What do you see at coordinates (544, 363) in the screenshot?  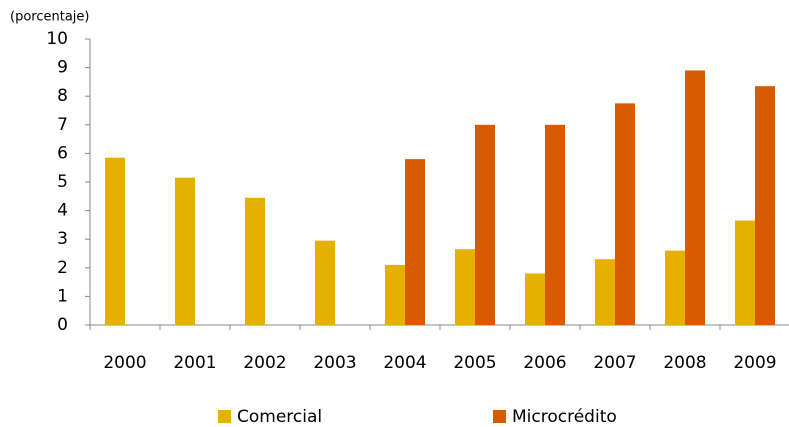 I see `x-tick-label: 2006` at bounding box center [544, 363].